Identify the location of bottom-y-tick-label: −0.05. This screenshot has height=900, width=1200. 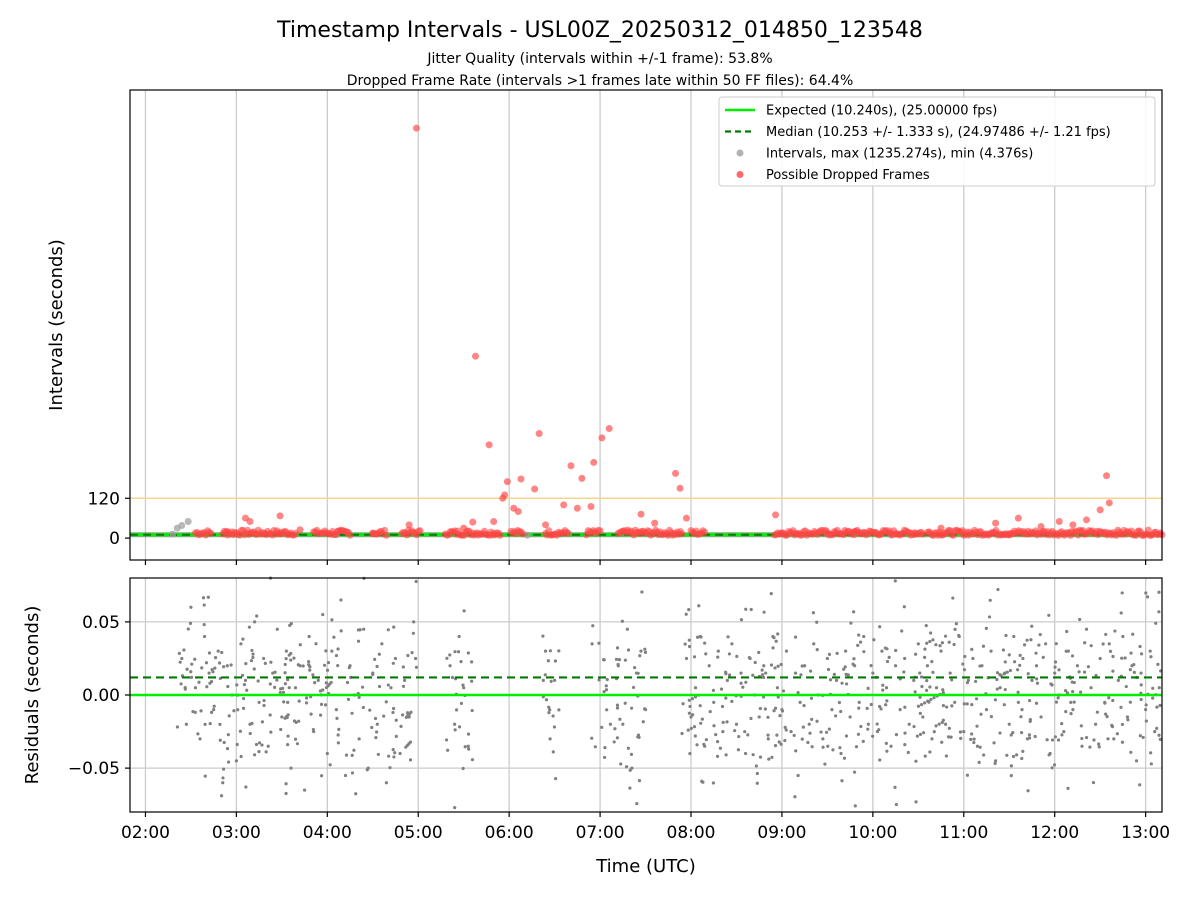
(94, 769).